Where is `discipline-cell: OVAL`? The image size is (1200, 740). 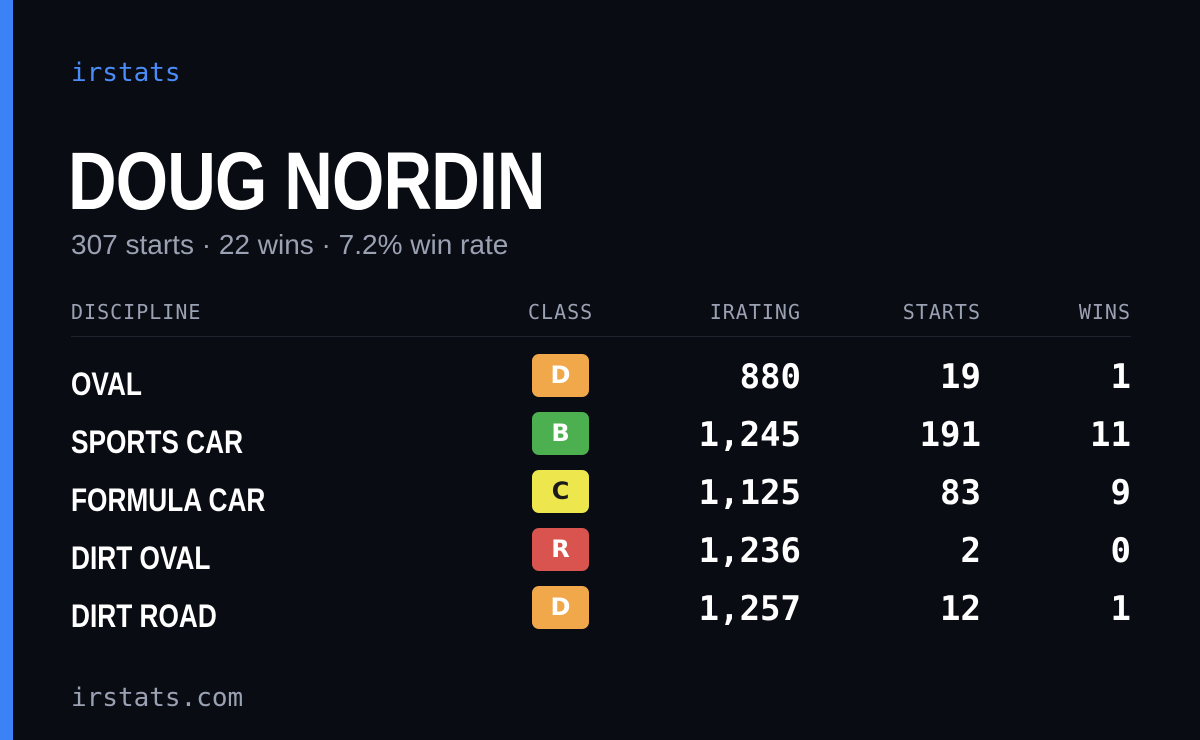
discipline-cell: OVAL is located at coordinates (106, 384).